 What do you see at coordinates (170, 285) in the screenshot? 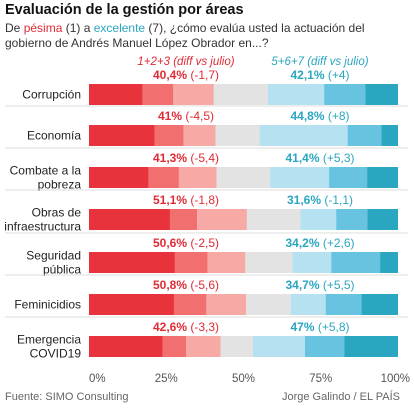
I see `low-summary-label-value: 50,8%` at bounding box center [170, 285].